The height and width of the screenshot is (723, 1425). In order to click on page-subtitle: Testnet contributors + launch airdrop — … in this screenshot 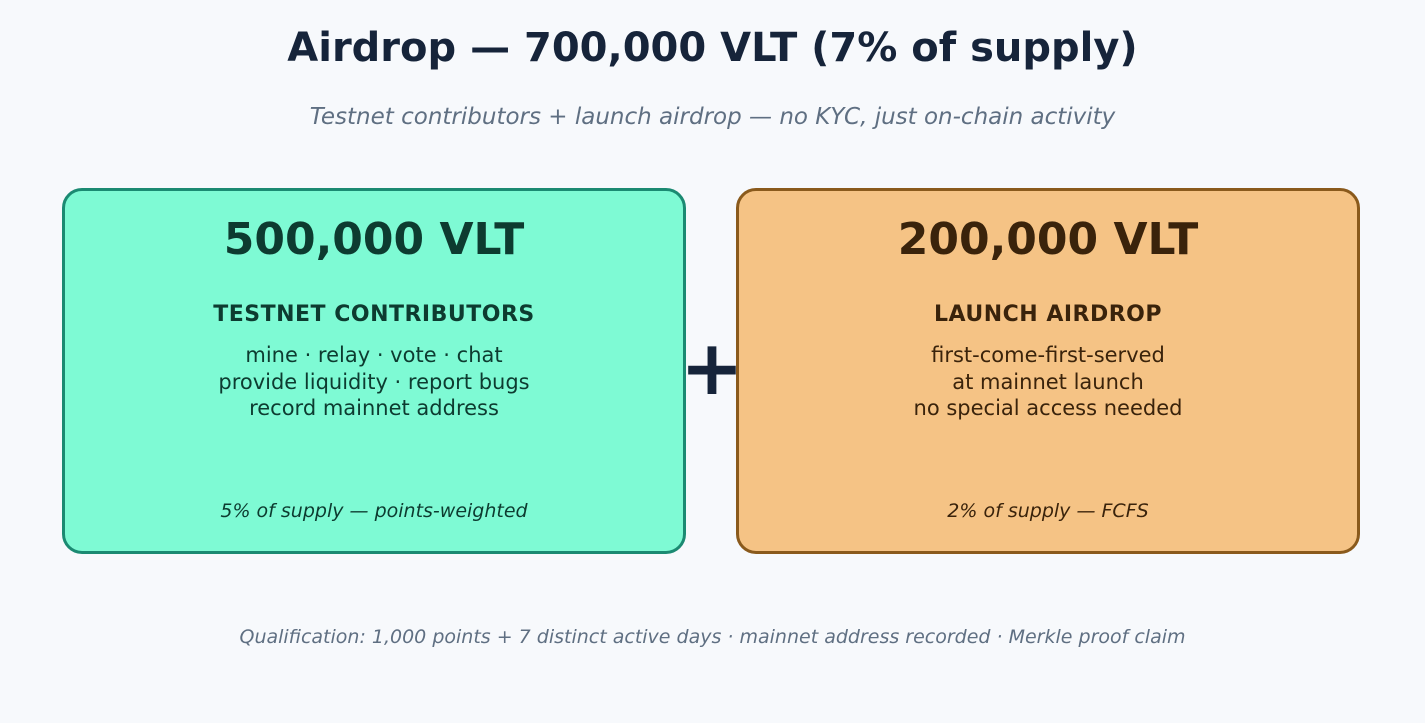, I will do `click(712, 117)`.